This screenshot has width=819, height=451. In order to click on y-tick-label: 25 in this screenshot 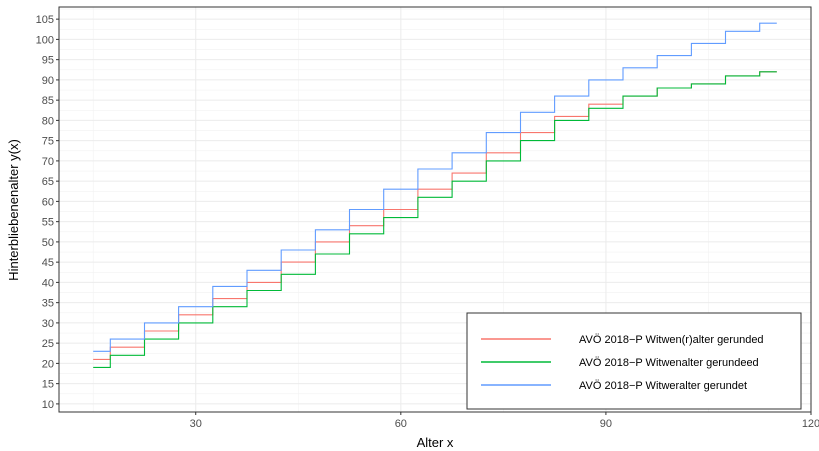, I will do `click(48, 344)`.